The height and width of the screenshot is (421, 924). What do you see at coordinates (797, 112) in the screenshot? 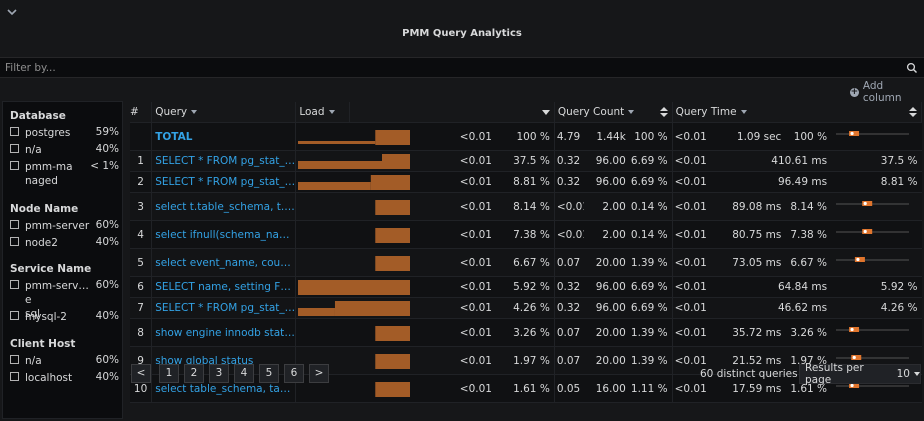
I see `column-header-query-time: Query Time` at bounding box center [797, 112].